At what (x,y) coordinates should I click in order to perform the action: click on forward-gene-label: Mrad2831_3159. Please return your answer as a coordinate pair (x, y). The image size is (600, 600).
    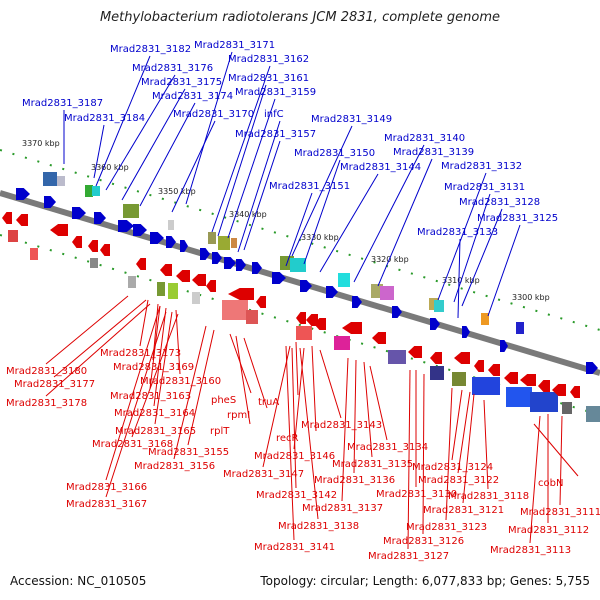
    Looking at the image, I should click on (275, 92).